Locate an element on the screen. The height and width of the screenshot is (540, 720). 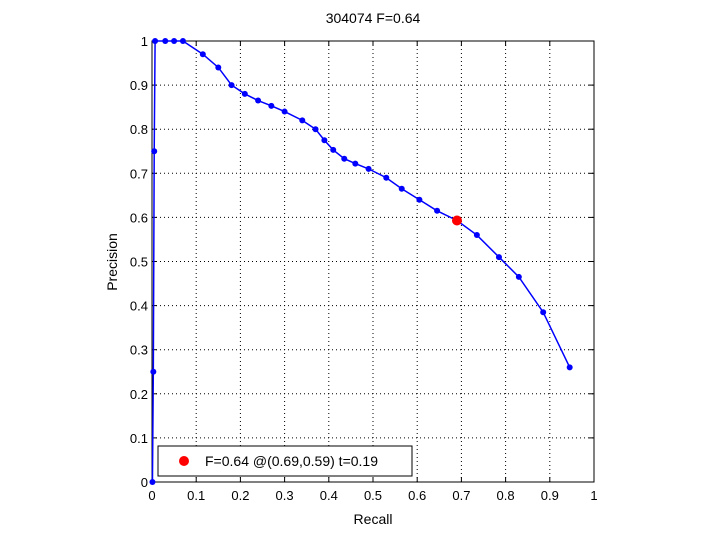
x-tick-label: 0.8 is located at coordinates (506, 495).